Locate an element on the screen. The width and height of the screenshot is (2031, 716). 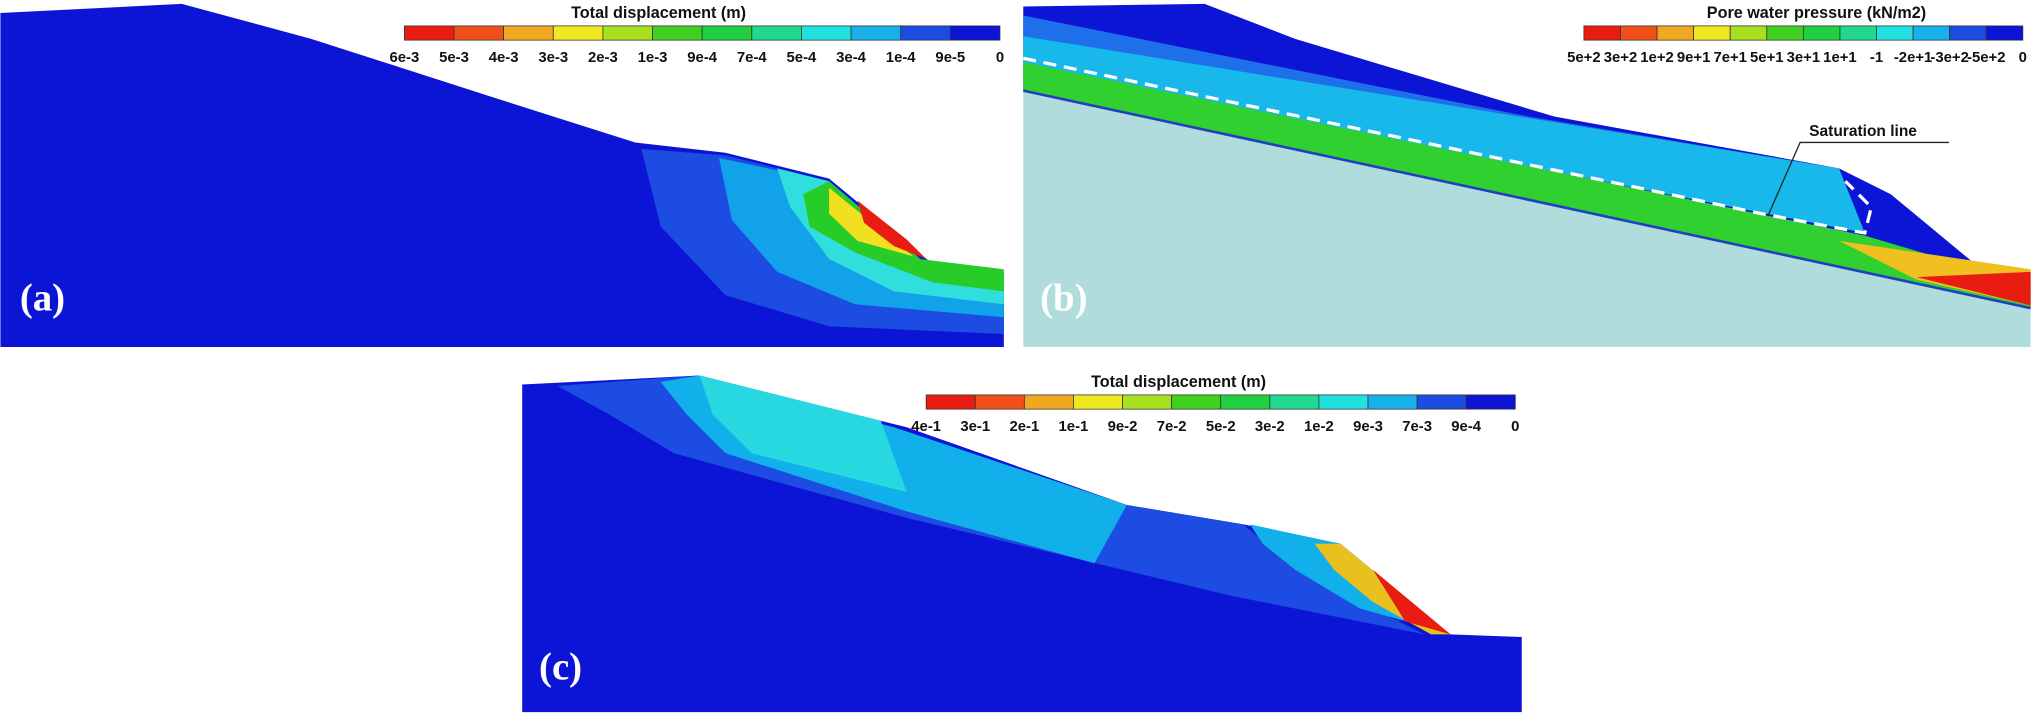
legend-label: 4e-3 is located at coordinates (504, 58).